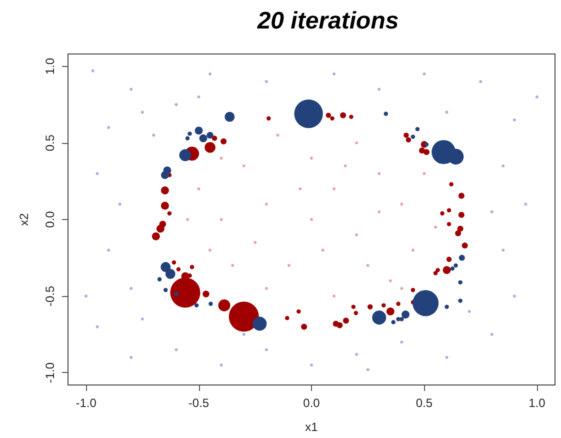  What do you see at coordinates (86, 403) in the screenshot?
I see `x-tick-label: -1.0` at bounding box center [86, 403].